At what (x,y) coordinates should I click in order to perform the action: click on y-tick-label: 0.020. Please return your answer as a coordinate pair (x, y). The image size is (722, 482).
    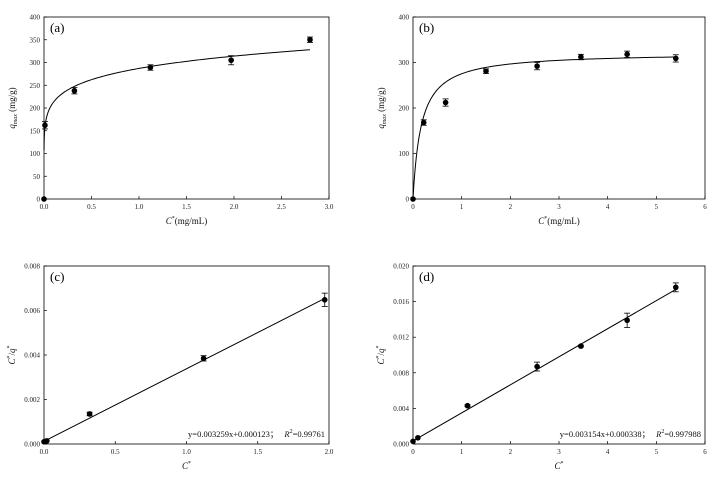
    Looking at the image, I should click on (401, 267).